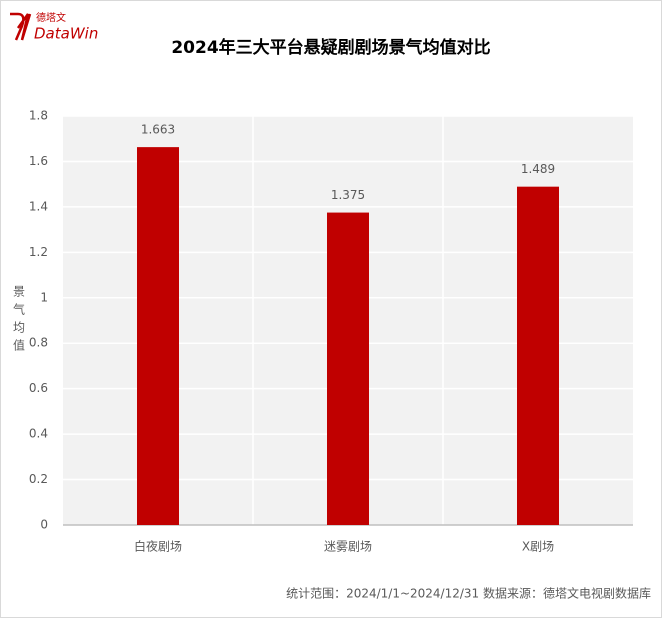 The image size is (662, 618). I want to click on y-tick-label: 0.4, so click(38, 434).